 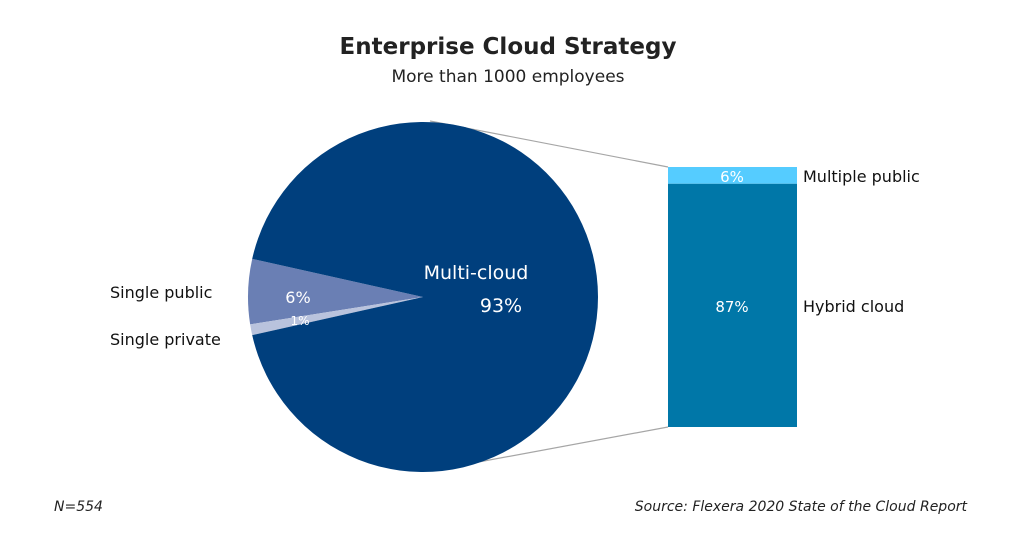 I want to click on label-multi-cloud: Multi-cloud, so click(x=476, y=273).